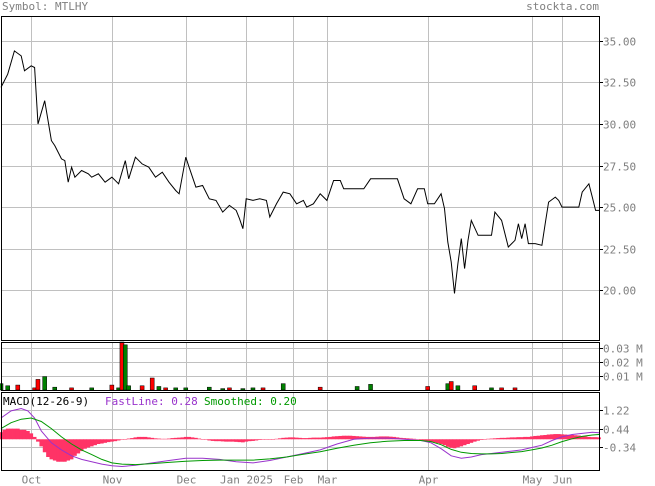 The width and height of the screenshot is (655, 486). Describe the element at coordinates (623, 377) in the screenshot. I see `volume-tick-label: 0.01 M` at that location.